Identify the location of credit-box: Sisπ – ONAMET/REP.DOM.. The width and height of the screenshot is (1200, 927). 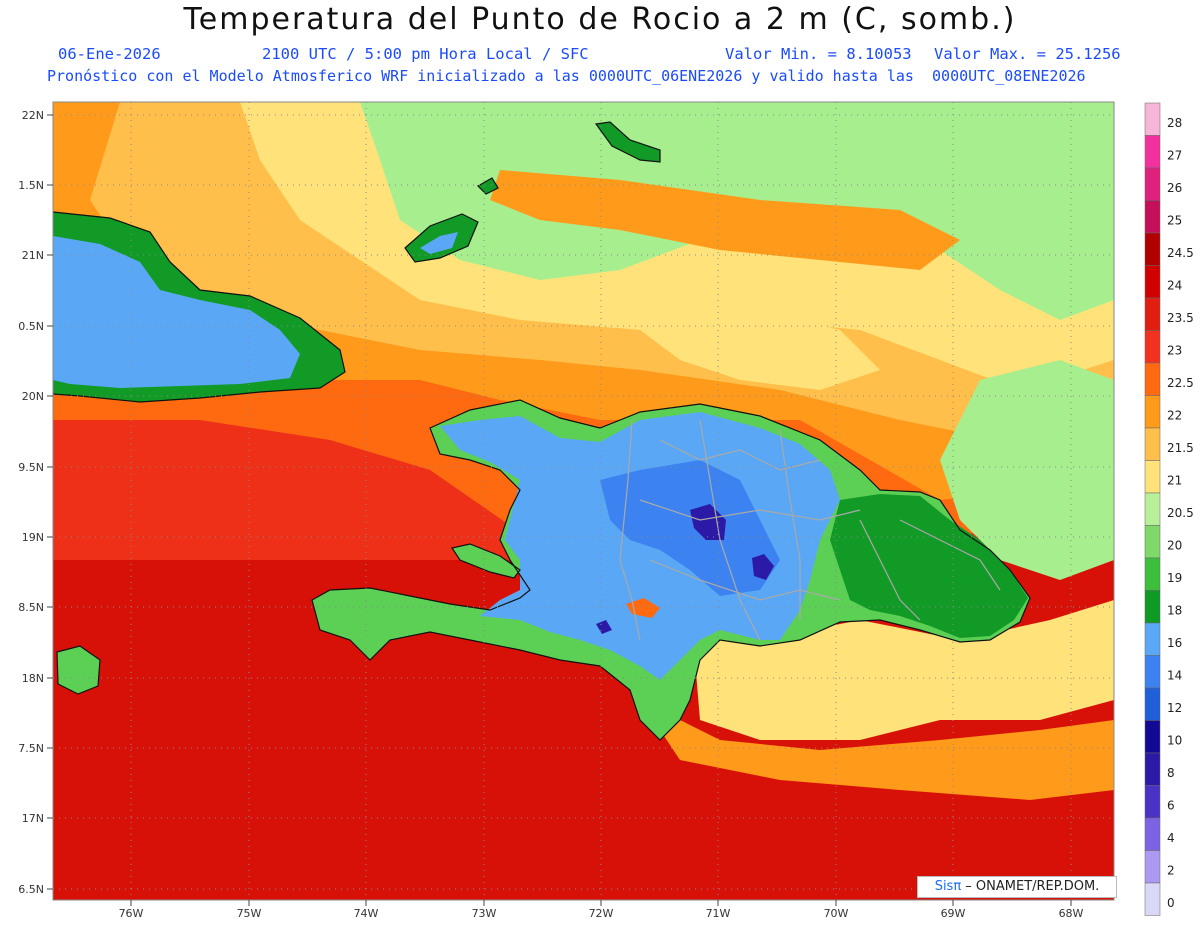
(1017, 887).